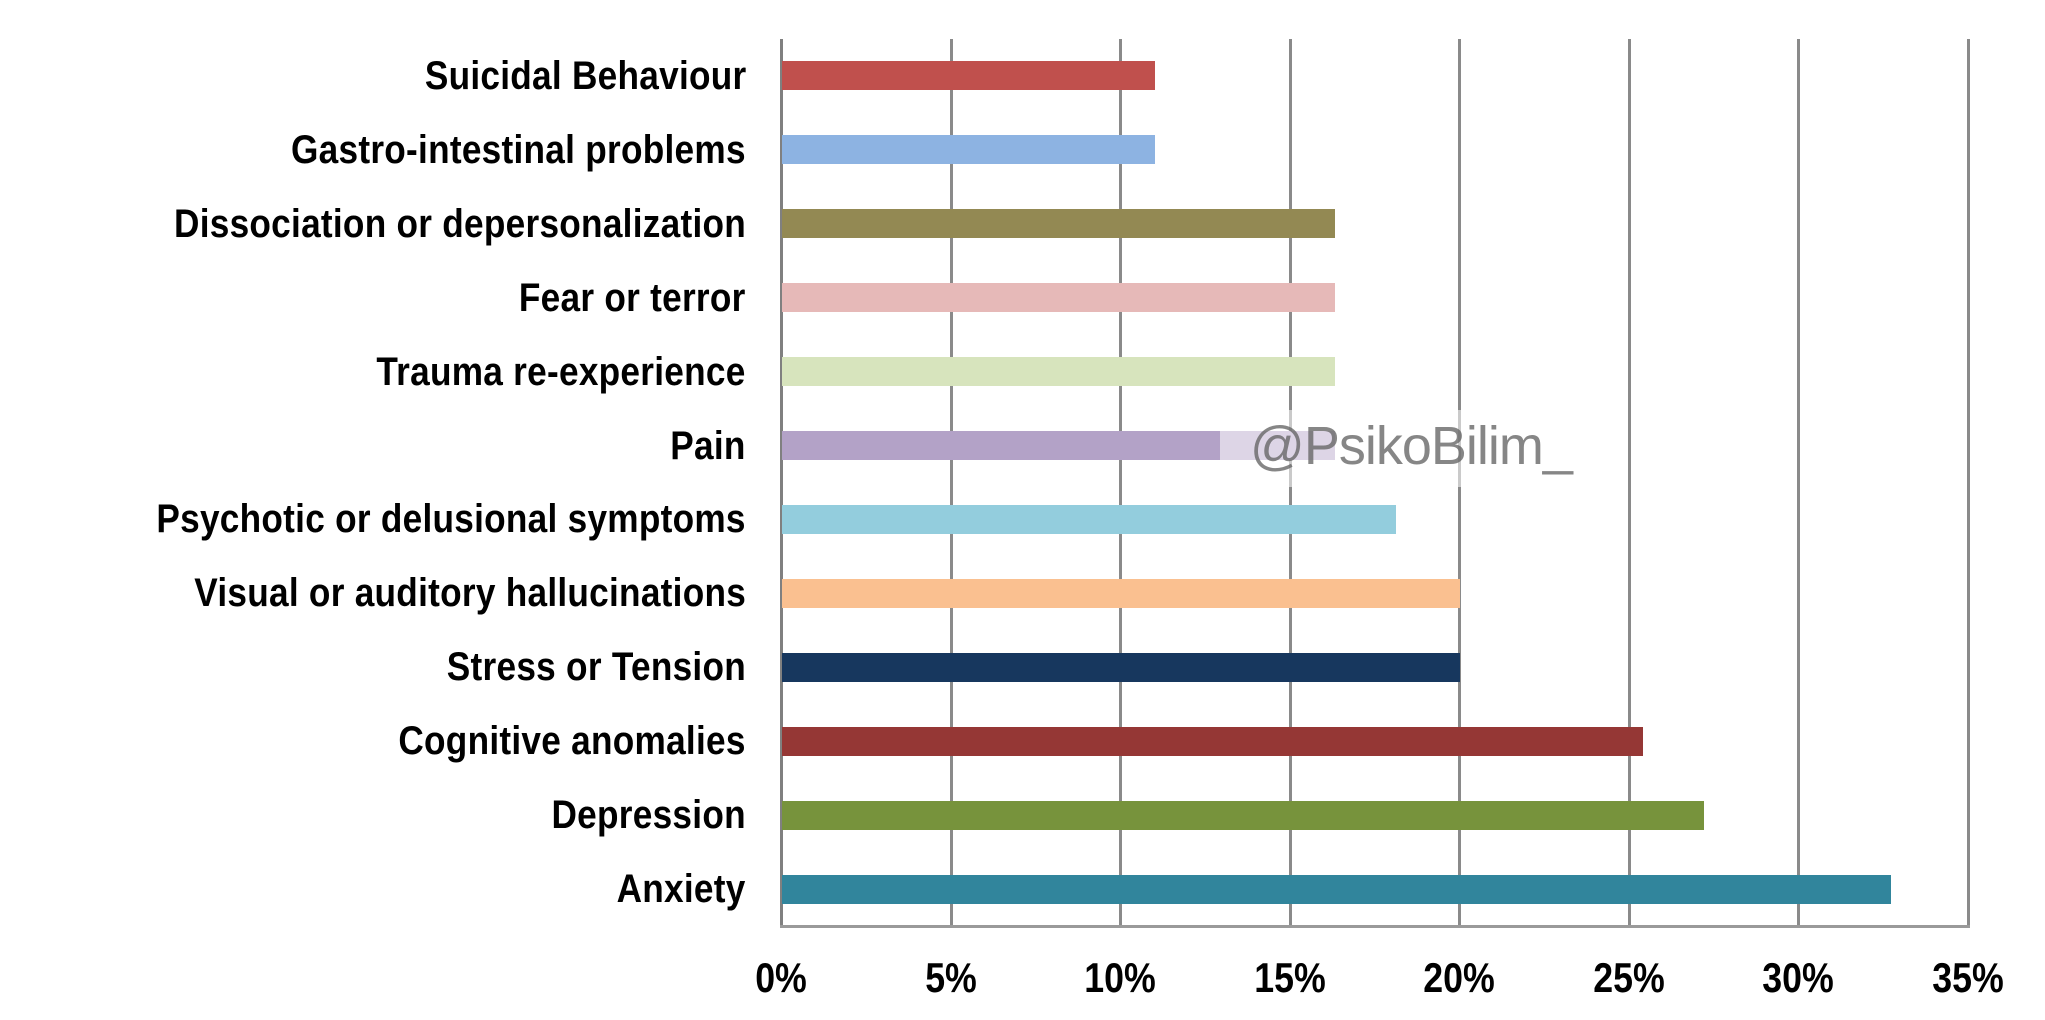 The width and height of the screenshot is (2045, 1020). What do you see at coordinates (518, 149) in the screenshot?
I see `category-label: Gastro-intestinal problems` at bounding box center [518, 149].